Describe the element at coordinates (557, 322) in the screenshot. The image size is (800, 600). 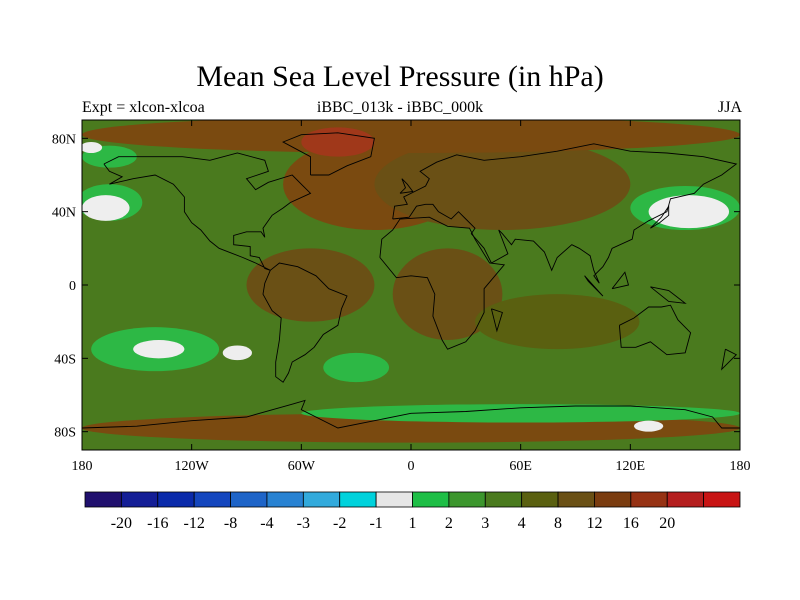
I see `region-indian-ocean-belt` at that location.